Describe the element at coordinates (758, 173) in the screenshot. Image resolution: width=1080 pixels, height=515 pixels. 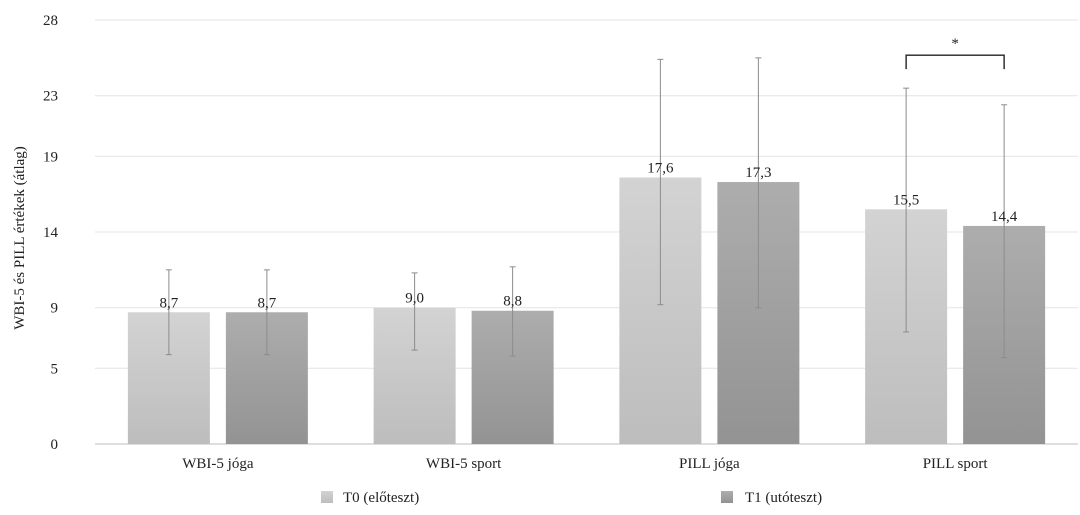
I see `data-label: 17,3` at that location.